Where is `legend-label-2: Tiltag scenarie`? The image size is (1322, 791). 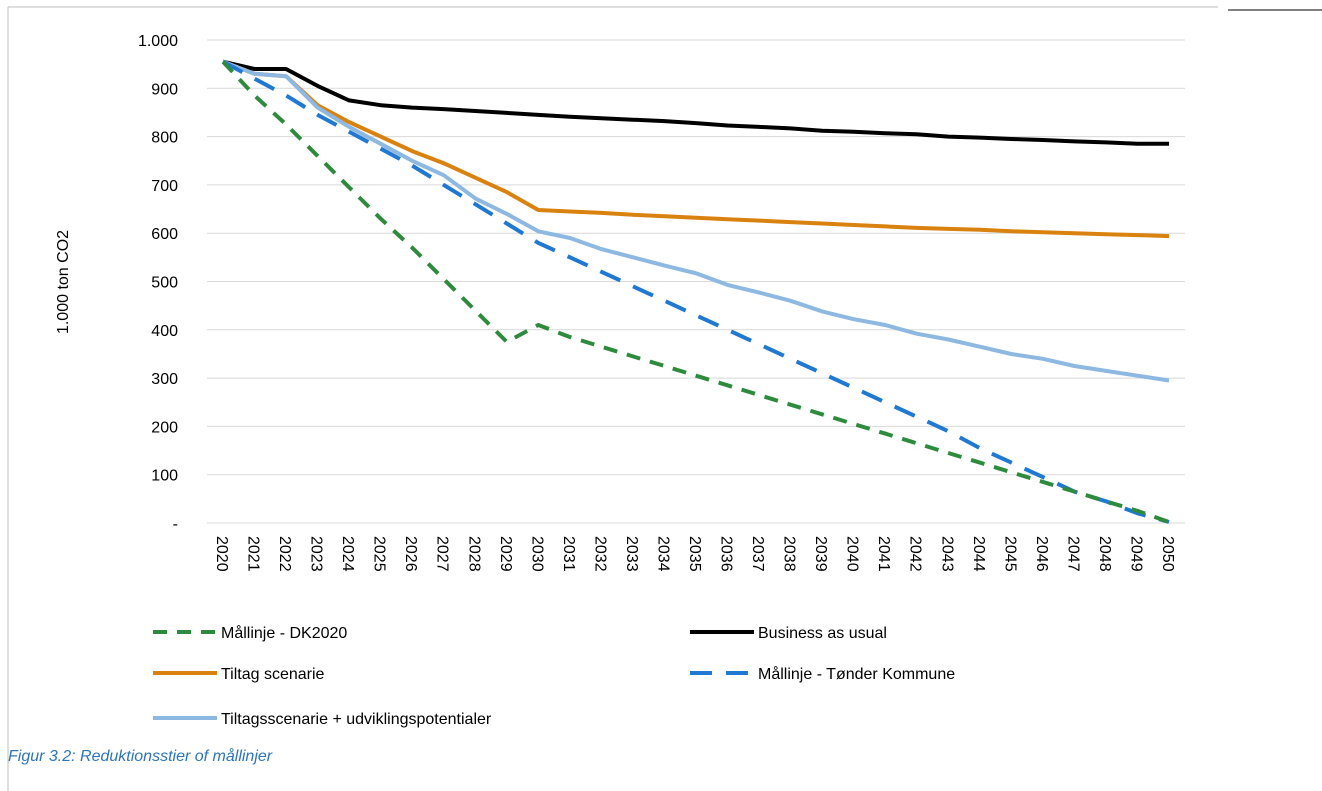 legend-label-2: Tiltag scenarie is located at coordinates (273, 674).